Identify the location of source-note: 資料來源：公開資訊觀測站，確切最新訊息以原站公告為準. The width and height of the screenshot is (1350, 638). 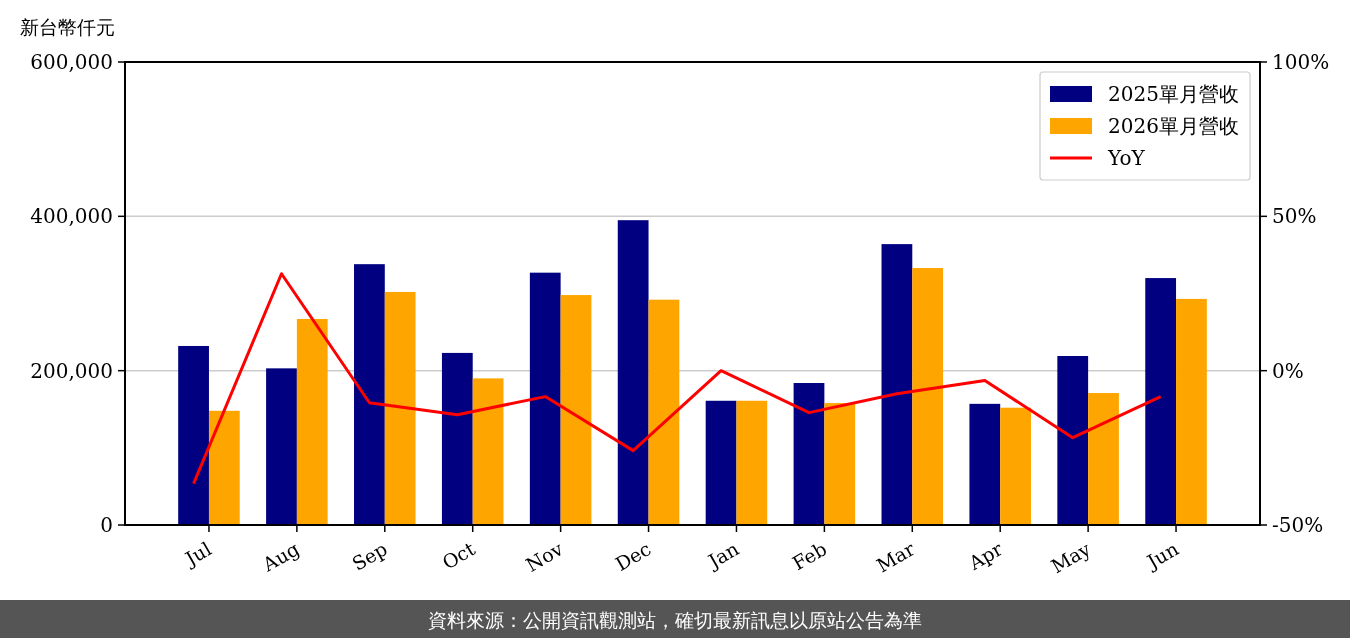
(675, 620).